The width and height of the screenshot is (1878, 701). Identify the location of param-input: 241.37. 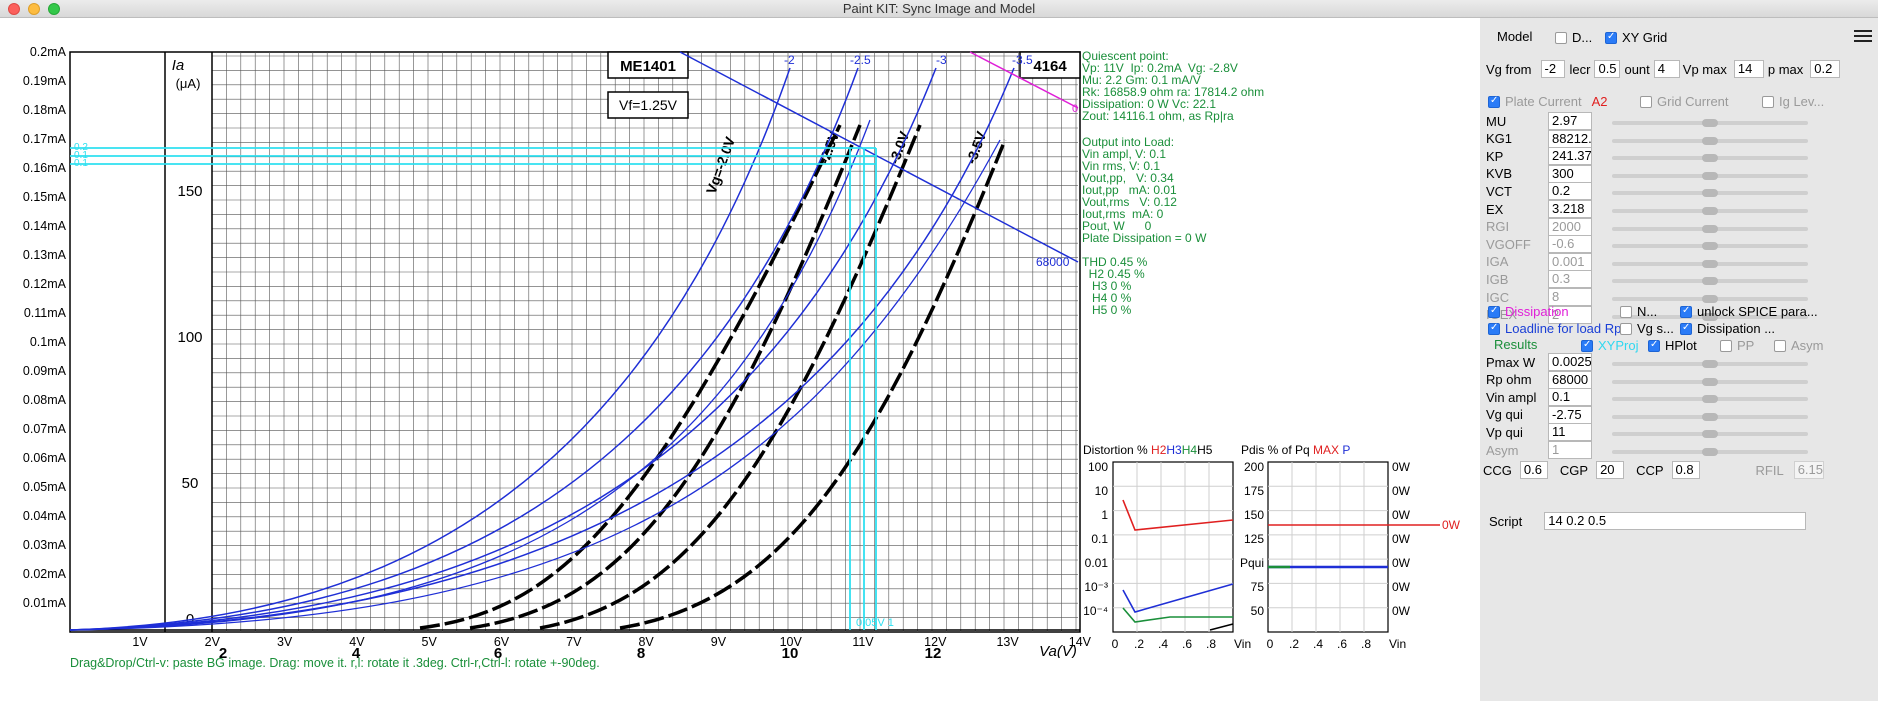
(1570, 156).